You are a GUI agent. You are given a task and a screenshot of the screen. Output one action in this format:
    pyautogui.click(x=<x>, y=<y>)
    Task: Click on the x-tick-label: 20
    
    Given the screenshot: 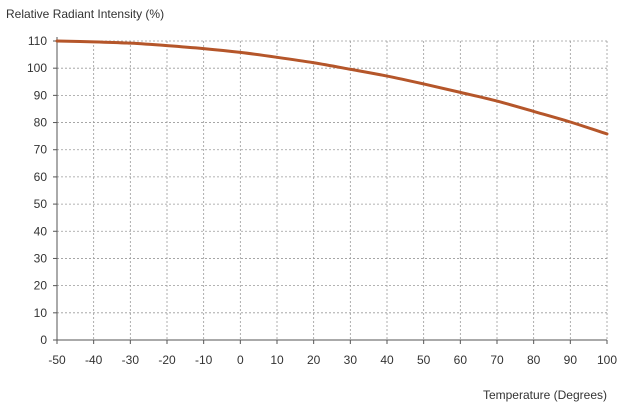 What is the action you would take?
    pyautogui.click(x=314, y=360)
    